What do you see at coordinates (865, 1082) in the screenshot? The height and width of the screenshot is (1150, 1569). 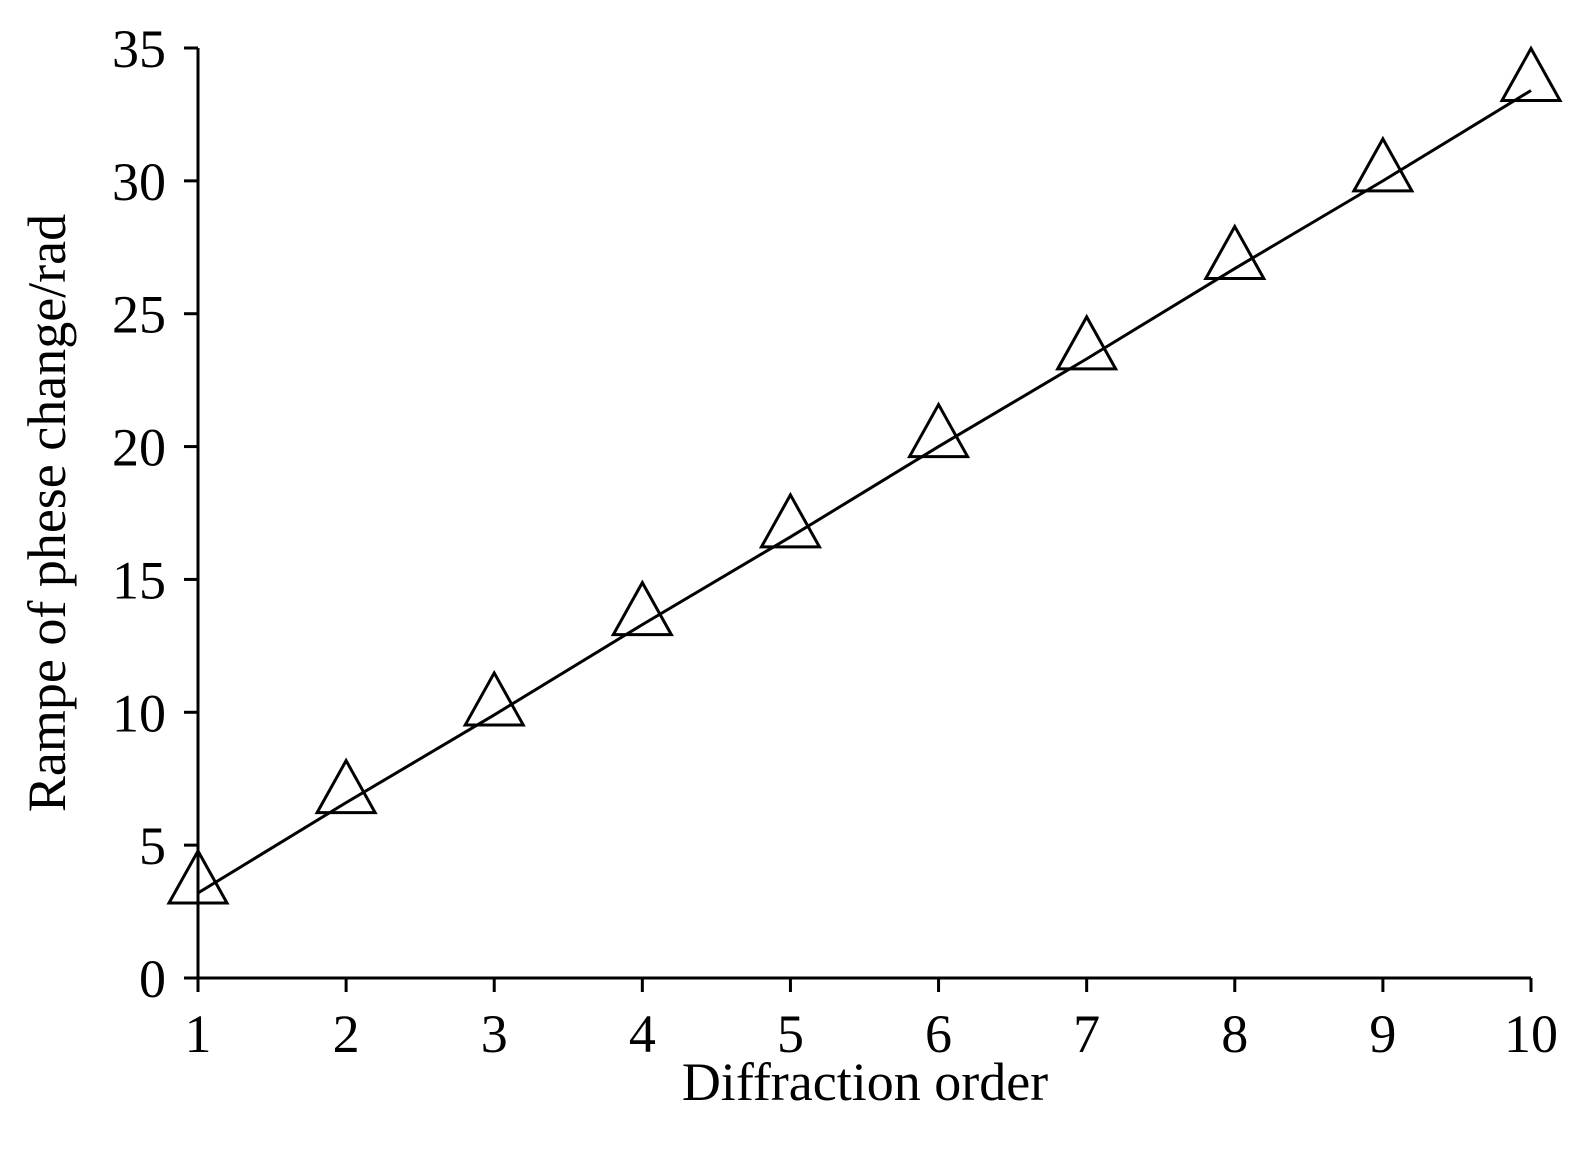 I see `x-axis-label: Diffraction order` at bounding box center [865, 1082].